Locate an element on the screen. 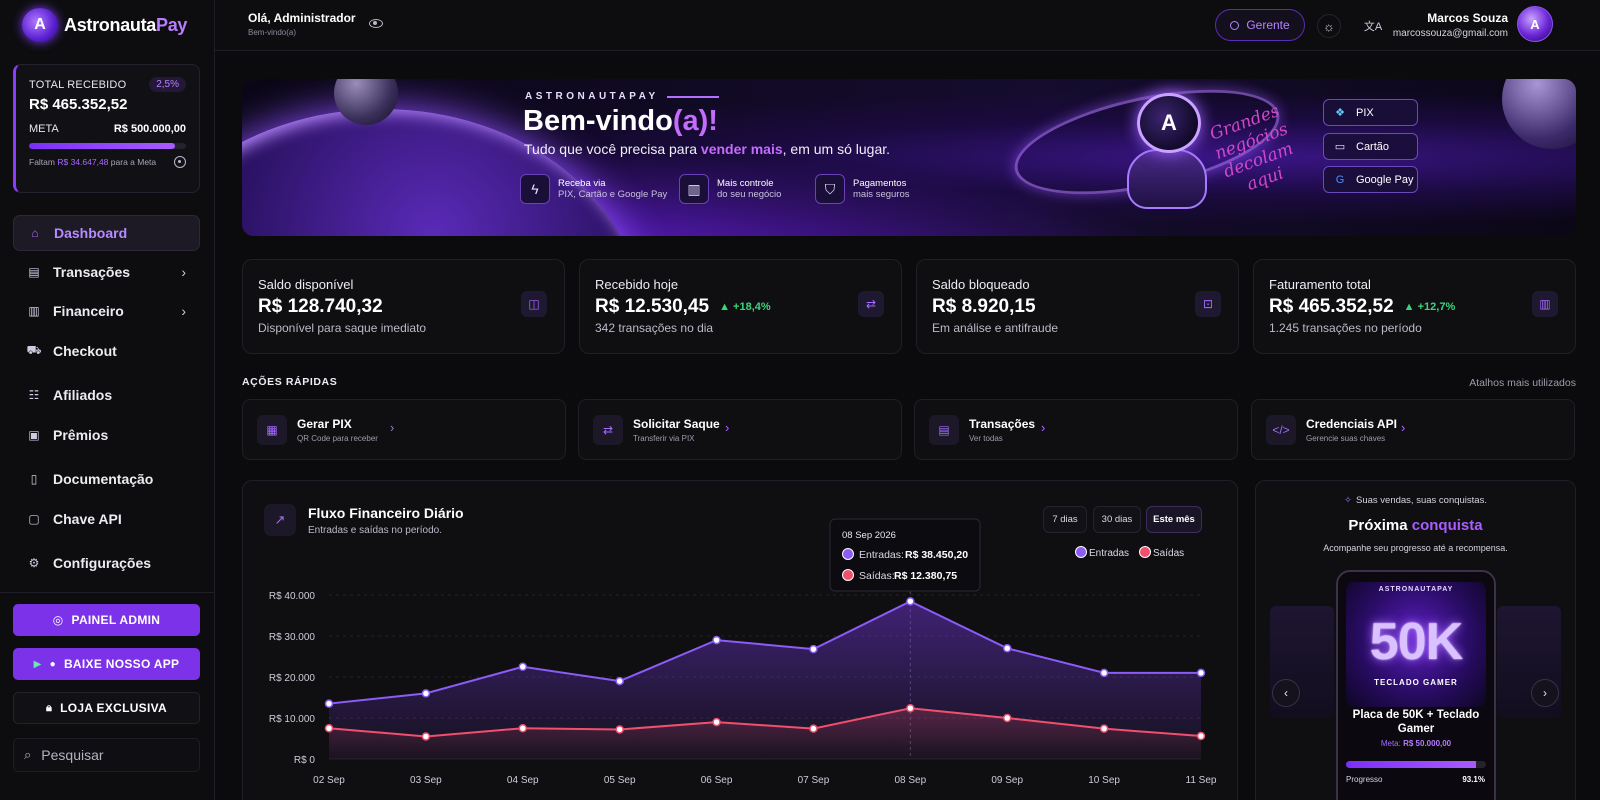  carousel-prev-button: ‹ is located at coordinates (1286, 693).